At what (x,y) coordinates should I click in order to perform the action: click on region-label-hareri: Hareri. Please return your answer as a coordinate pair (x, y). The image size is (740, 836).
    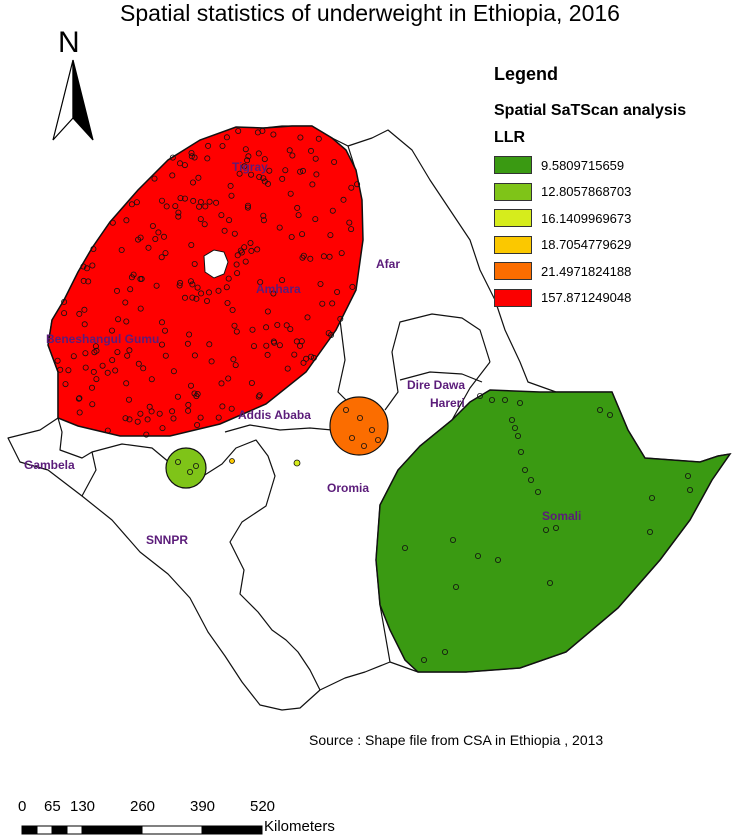
    Looking at the image, I should click on (447, 403).